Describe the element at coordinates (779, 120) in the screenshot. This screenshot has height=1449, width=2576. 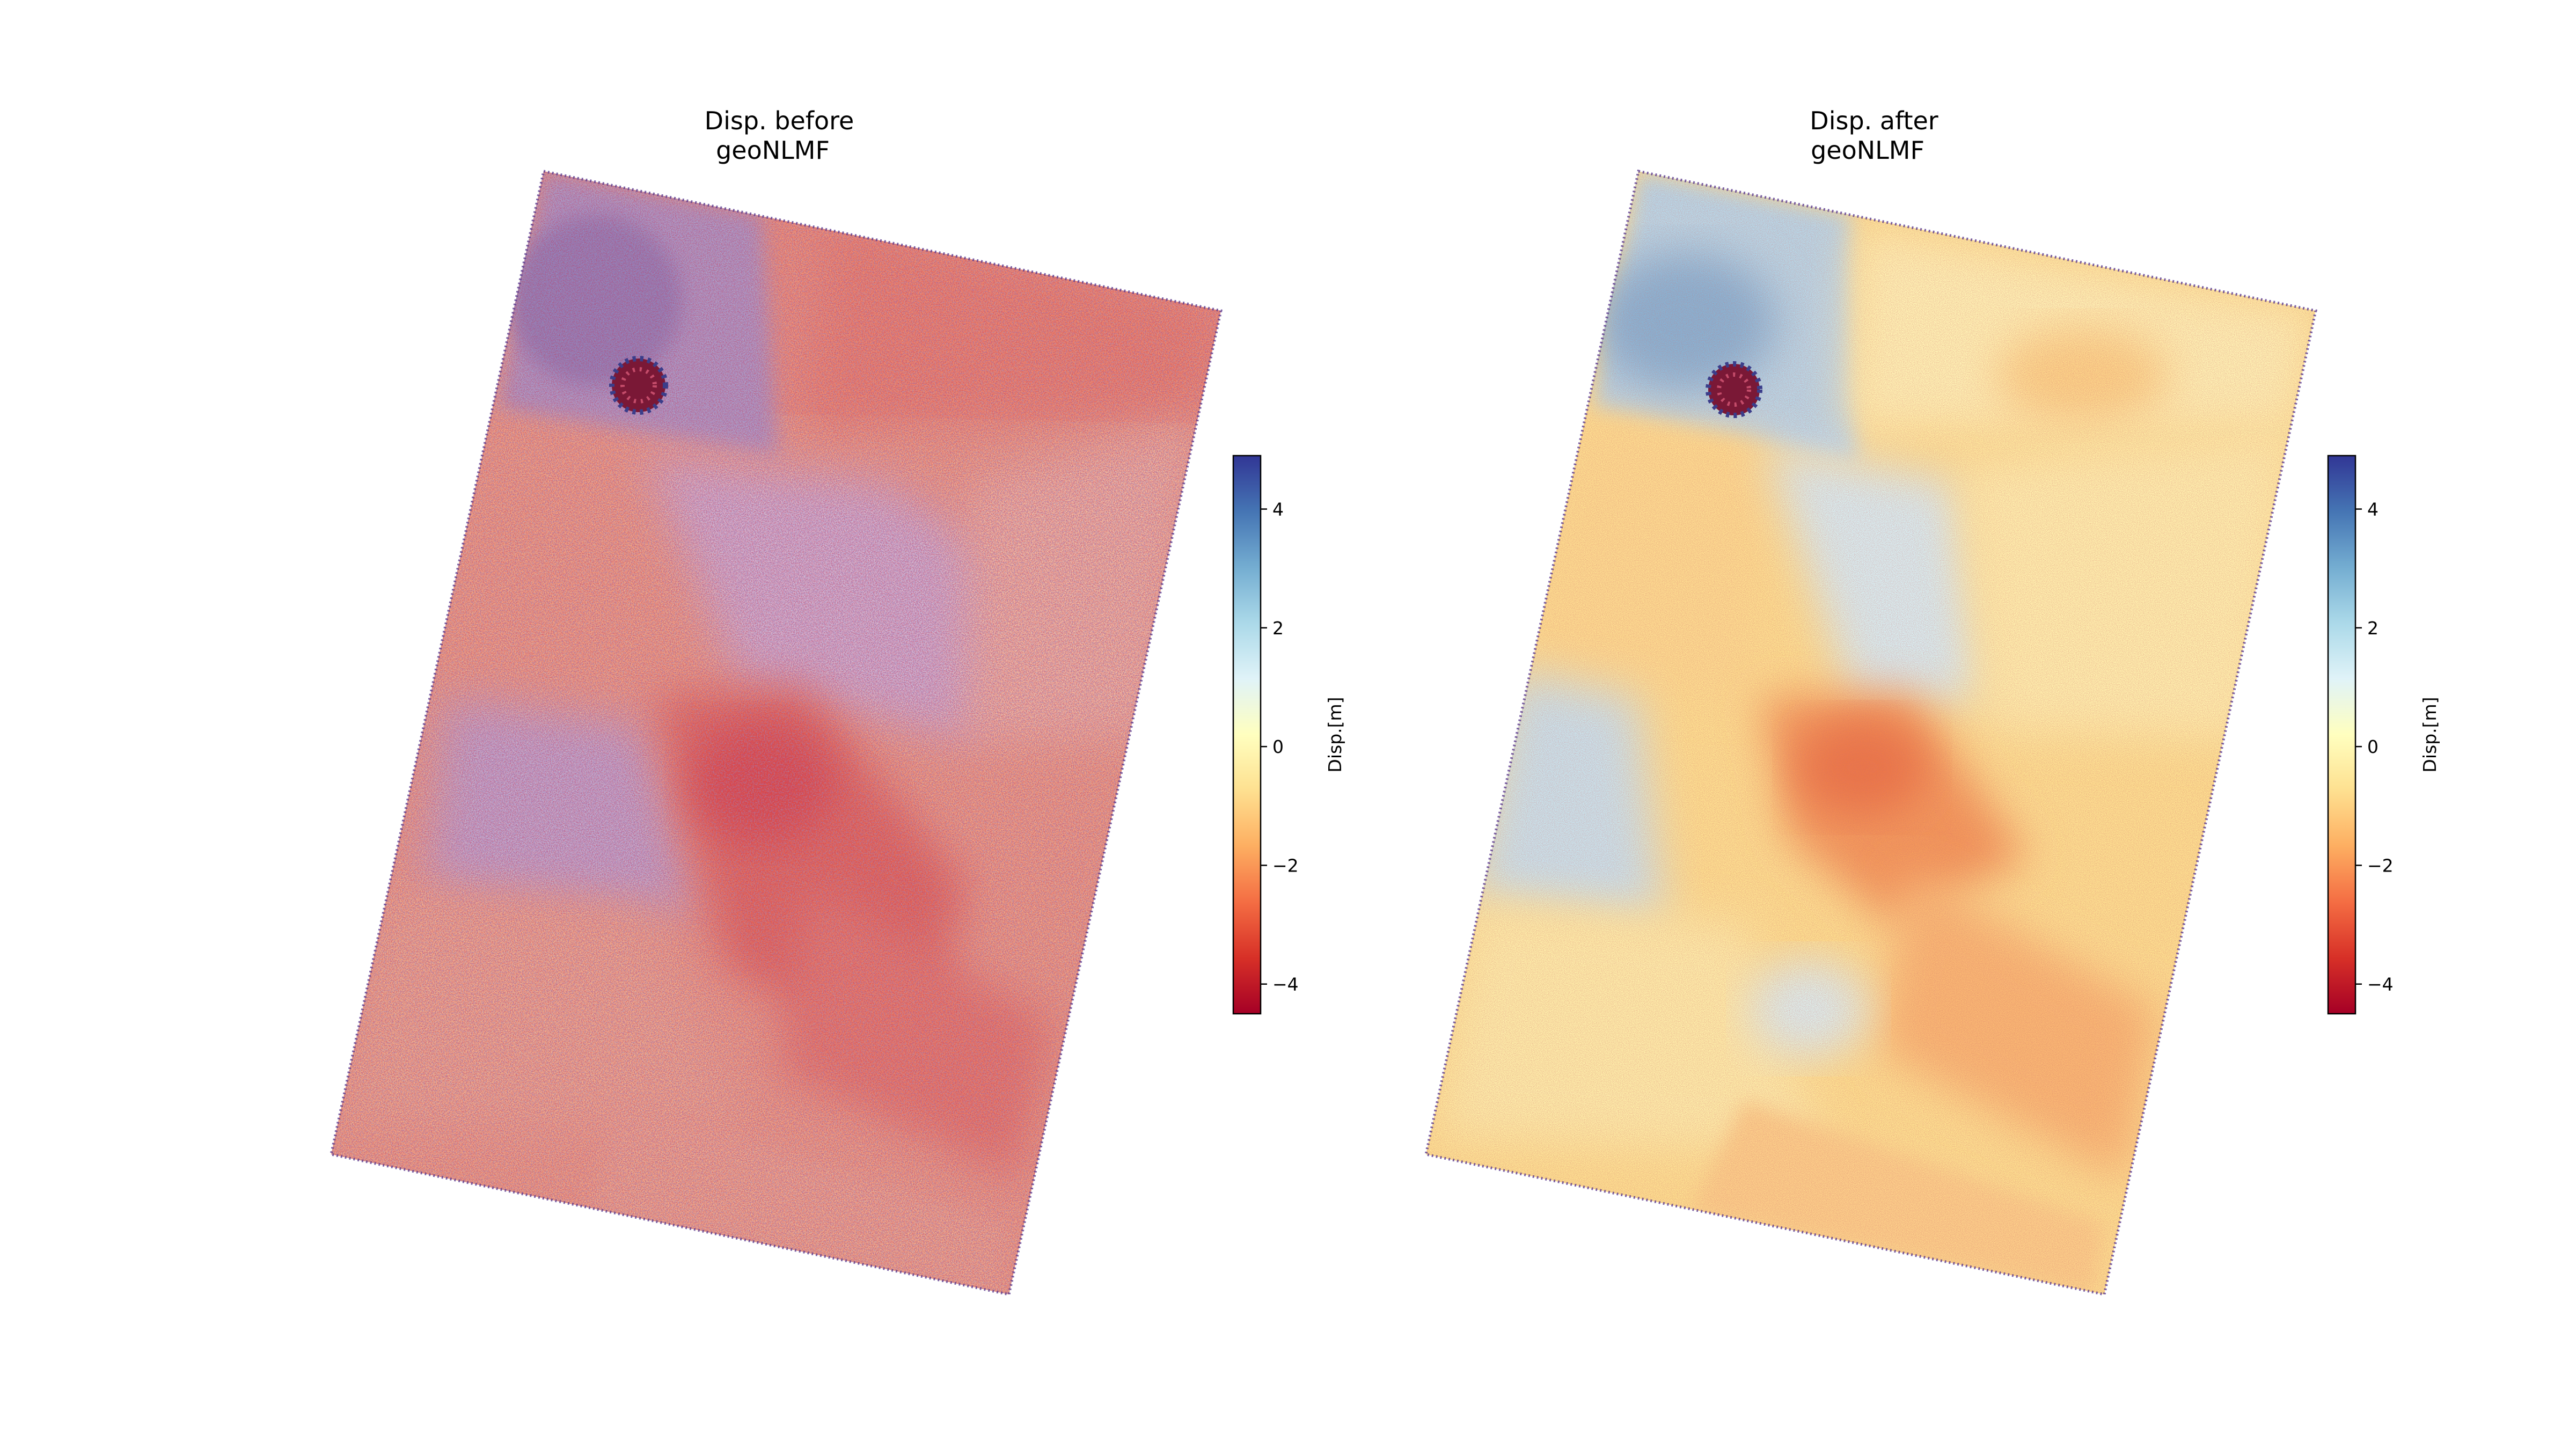
I see `panel-title-line-1: Disp. before` at that location.